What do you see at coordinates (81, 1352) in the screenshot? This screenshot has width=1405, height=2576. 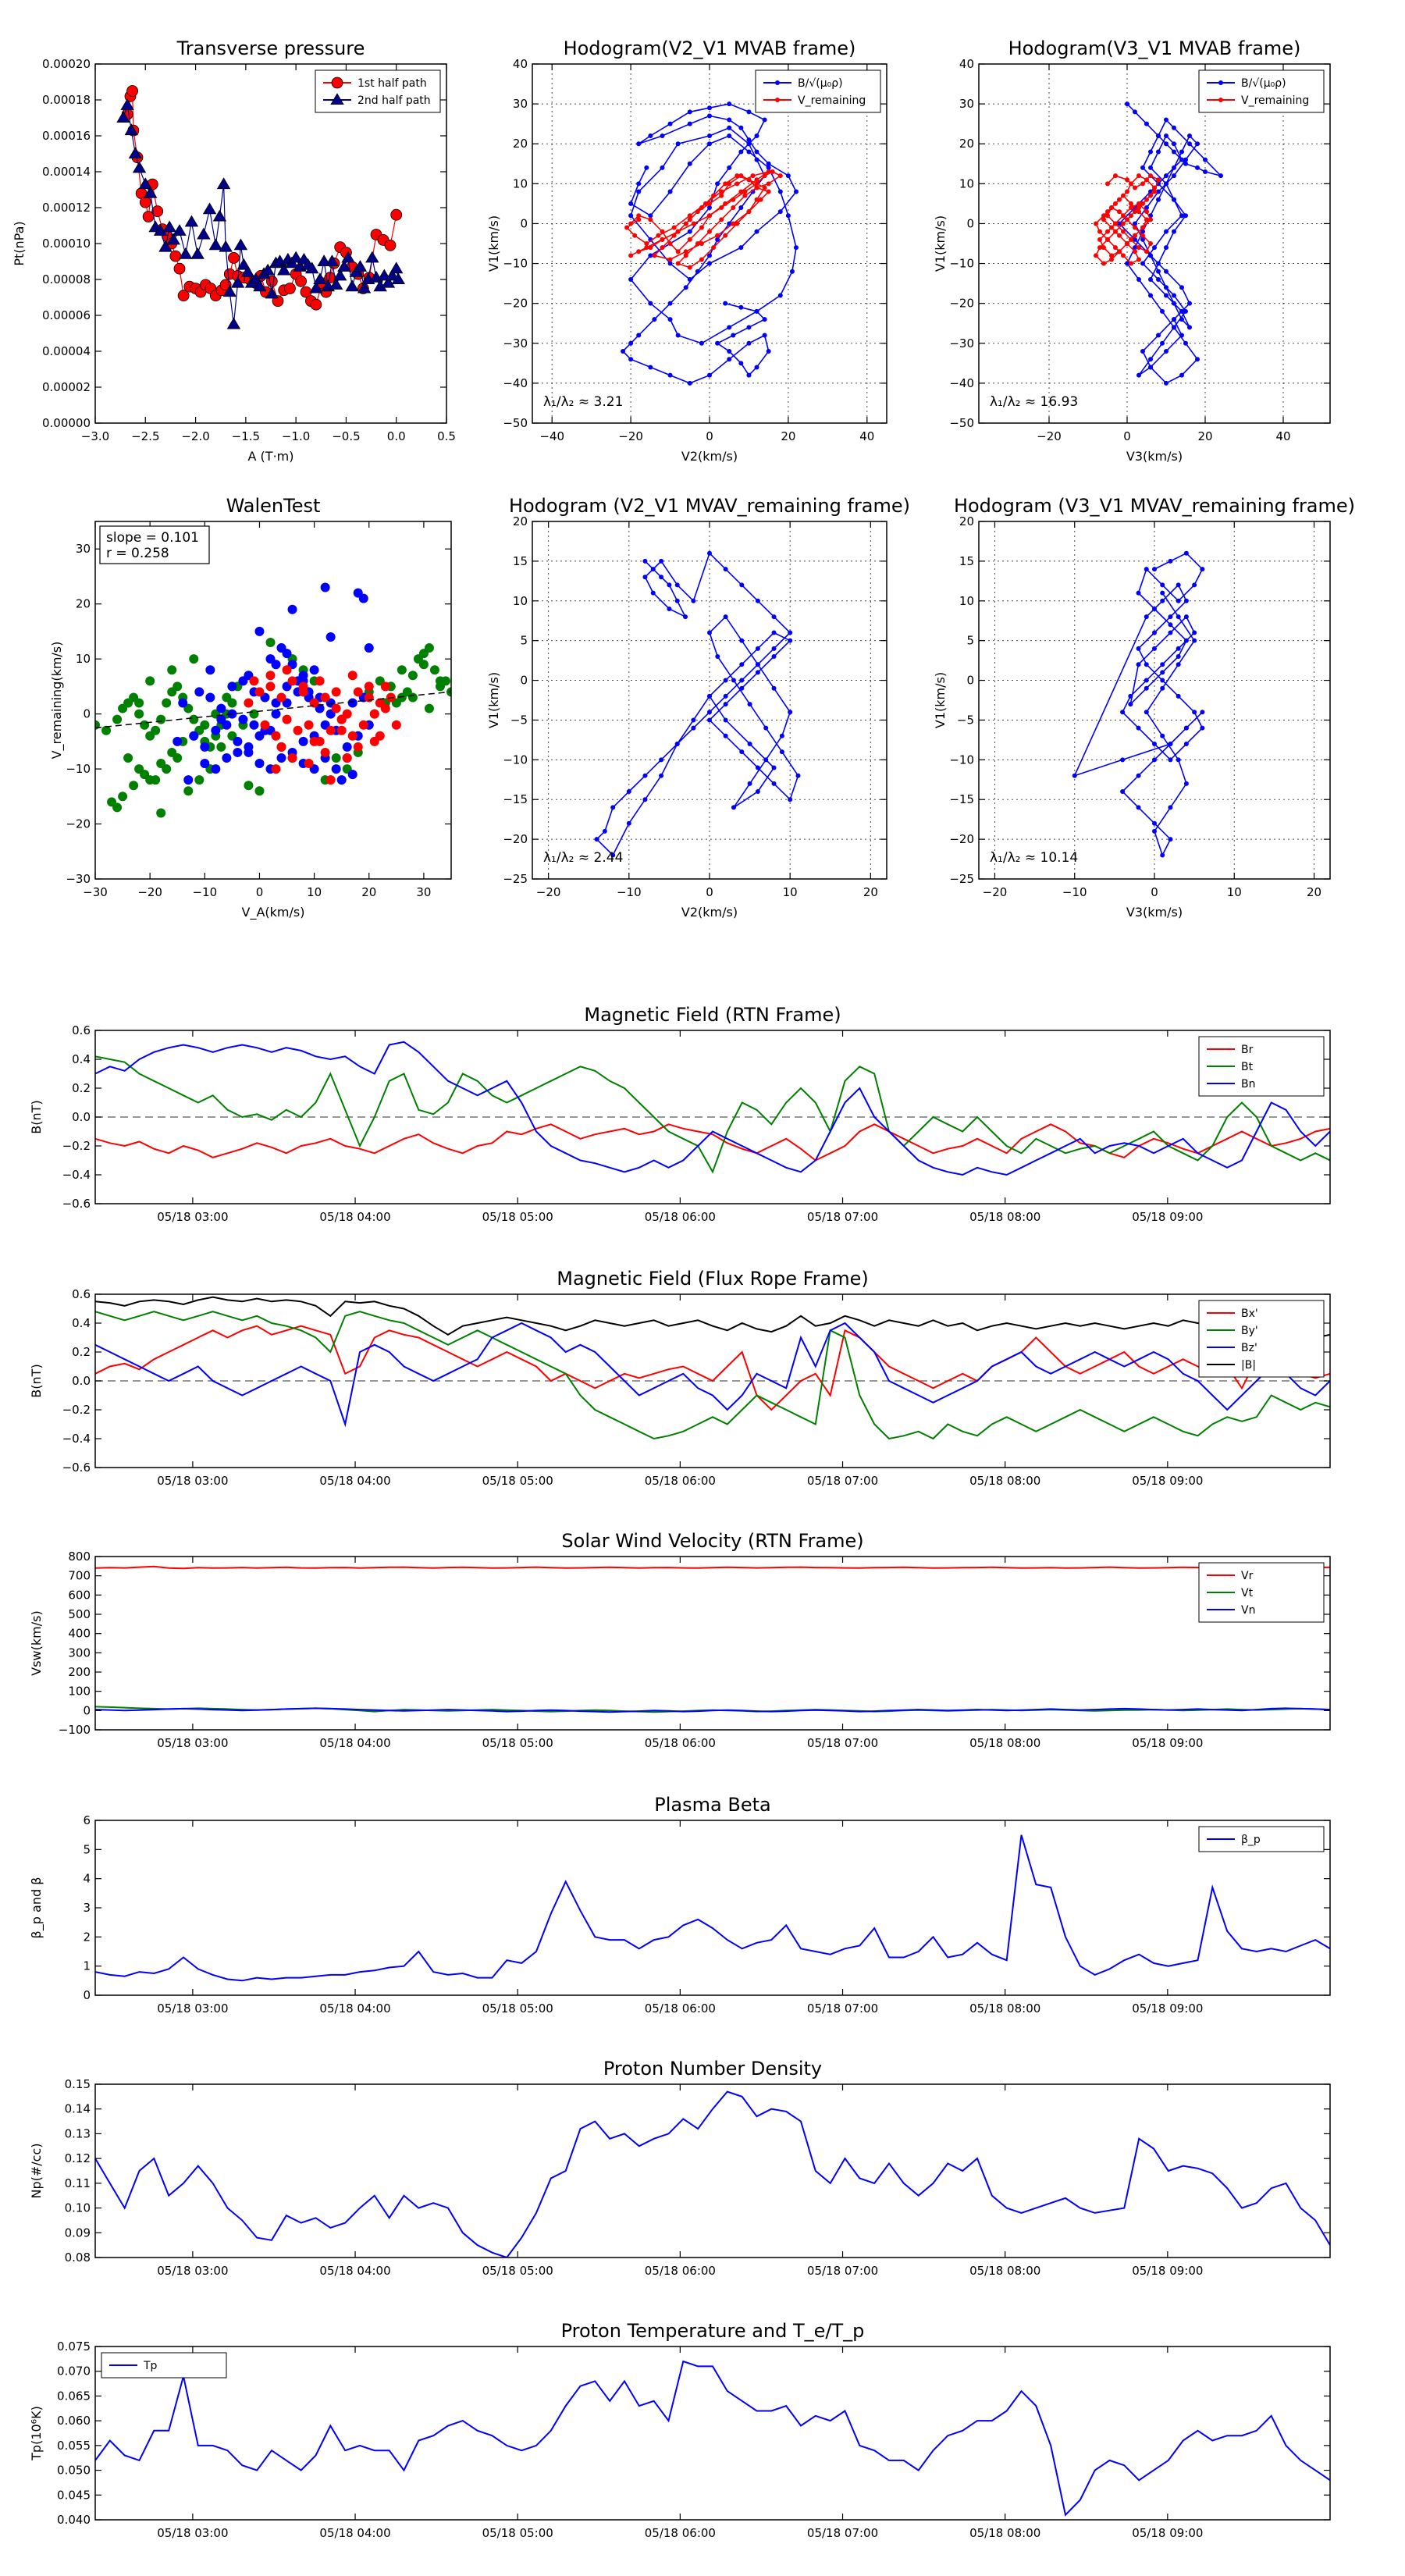 I see `y-tick-label: 0.2` at bounding box center [81, 1352].